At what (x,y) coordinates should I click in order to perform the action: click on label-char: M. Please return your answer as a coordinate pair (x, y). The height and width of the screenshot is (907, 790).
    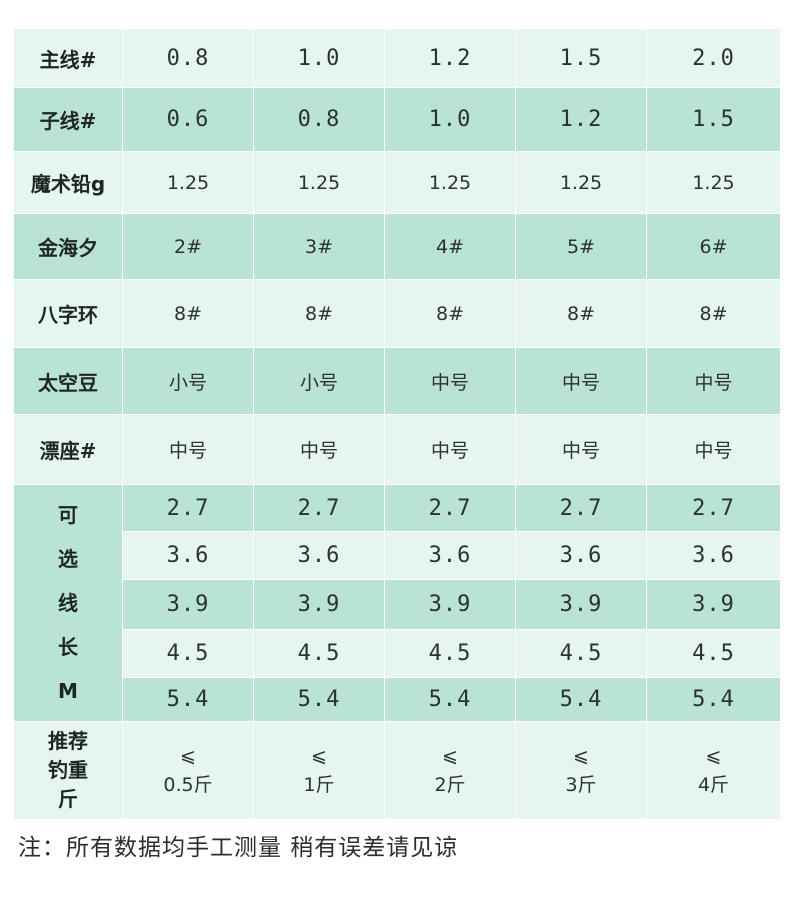
    Looking at the image, I should click on (68, 691).